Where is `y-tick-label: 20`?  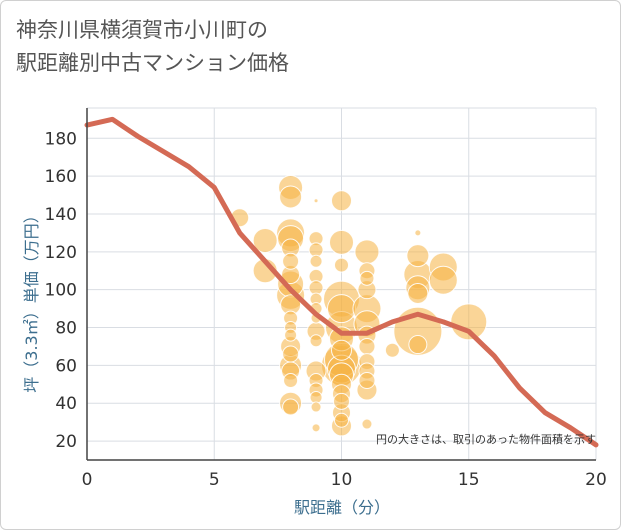
y-tick-label: 20 is located at coordinates (66, 442).